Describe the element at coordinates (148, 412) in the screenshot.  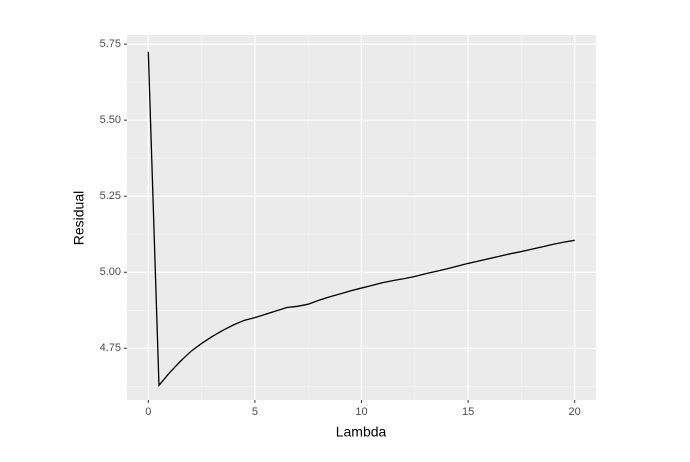
I see `x-tick-label: 0` at that location.